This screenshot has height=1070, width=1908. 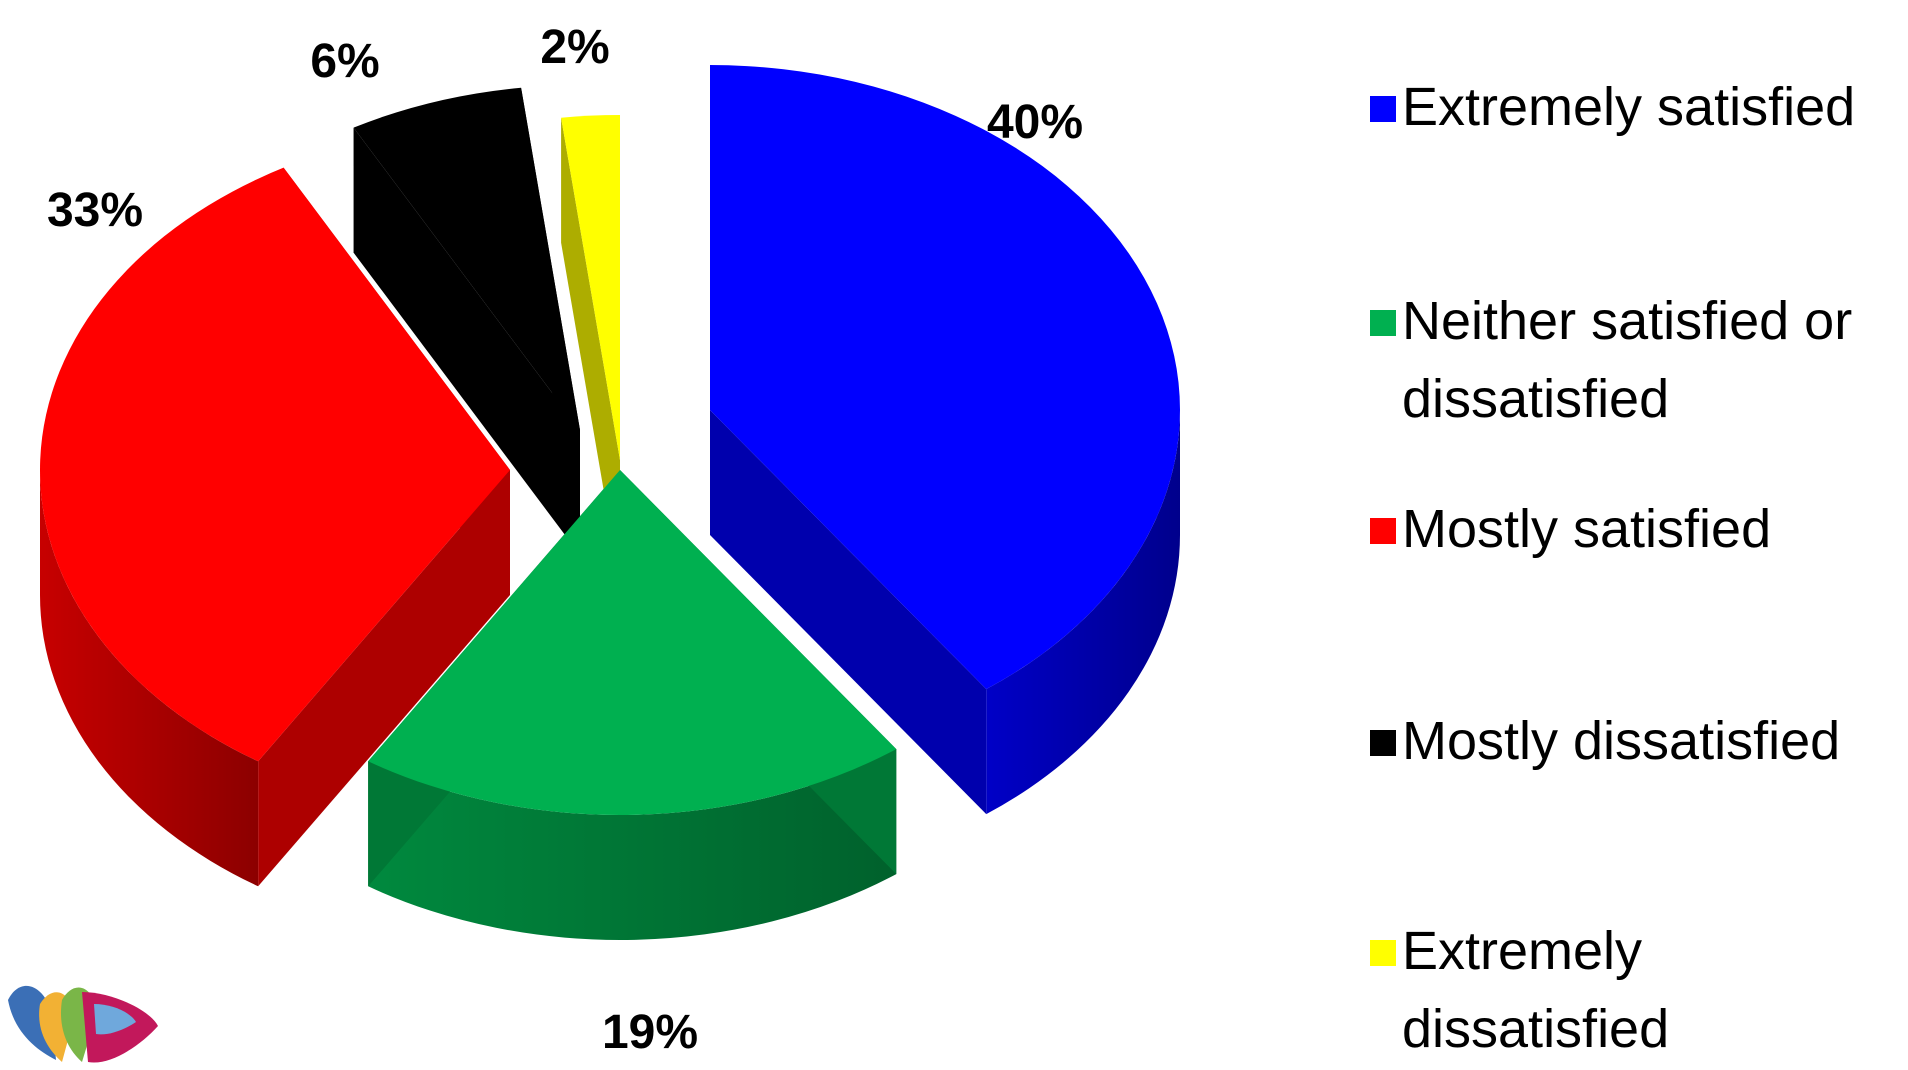 I want to click on pie-data-label: 6%, so click(x=344, y=61).